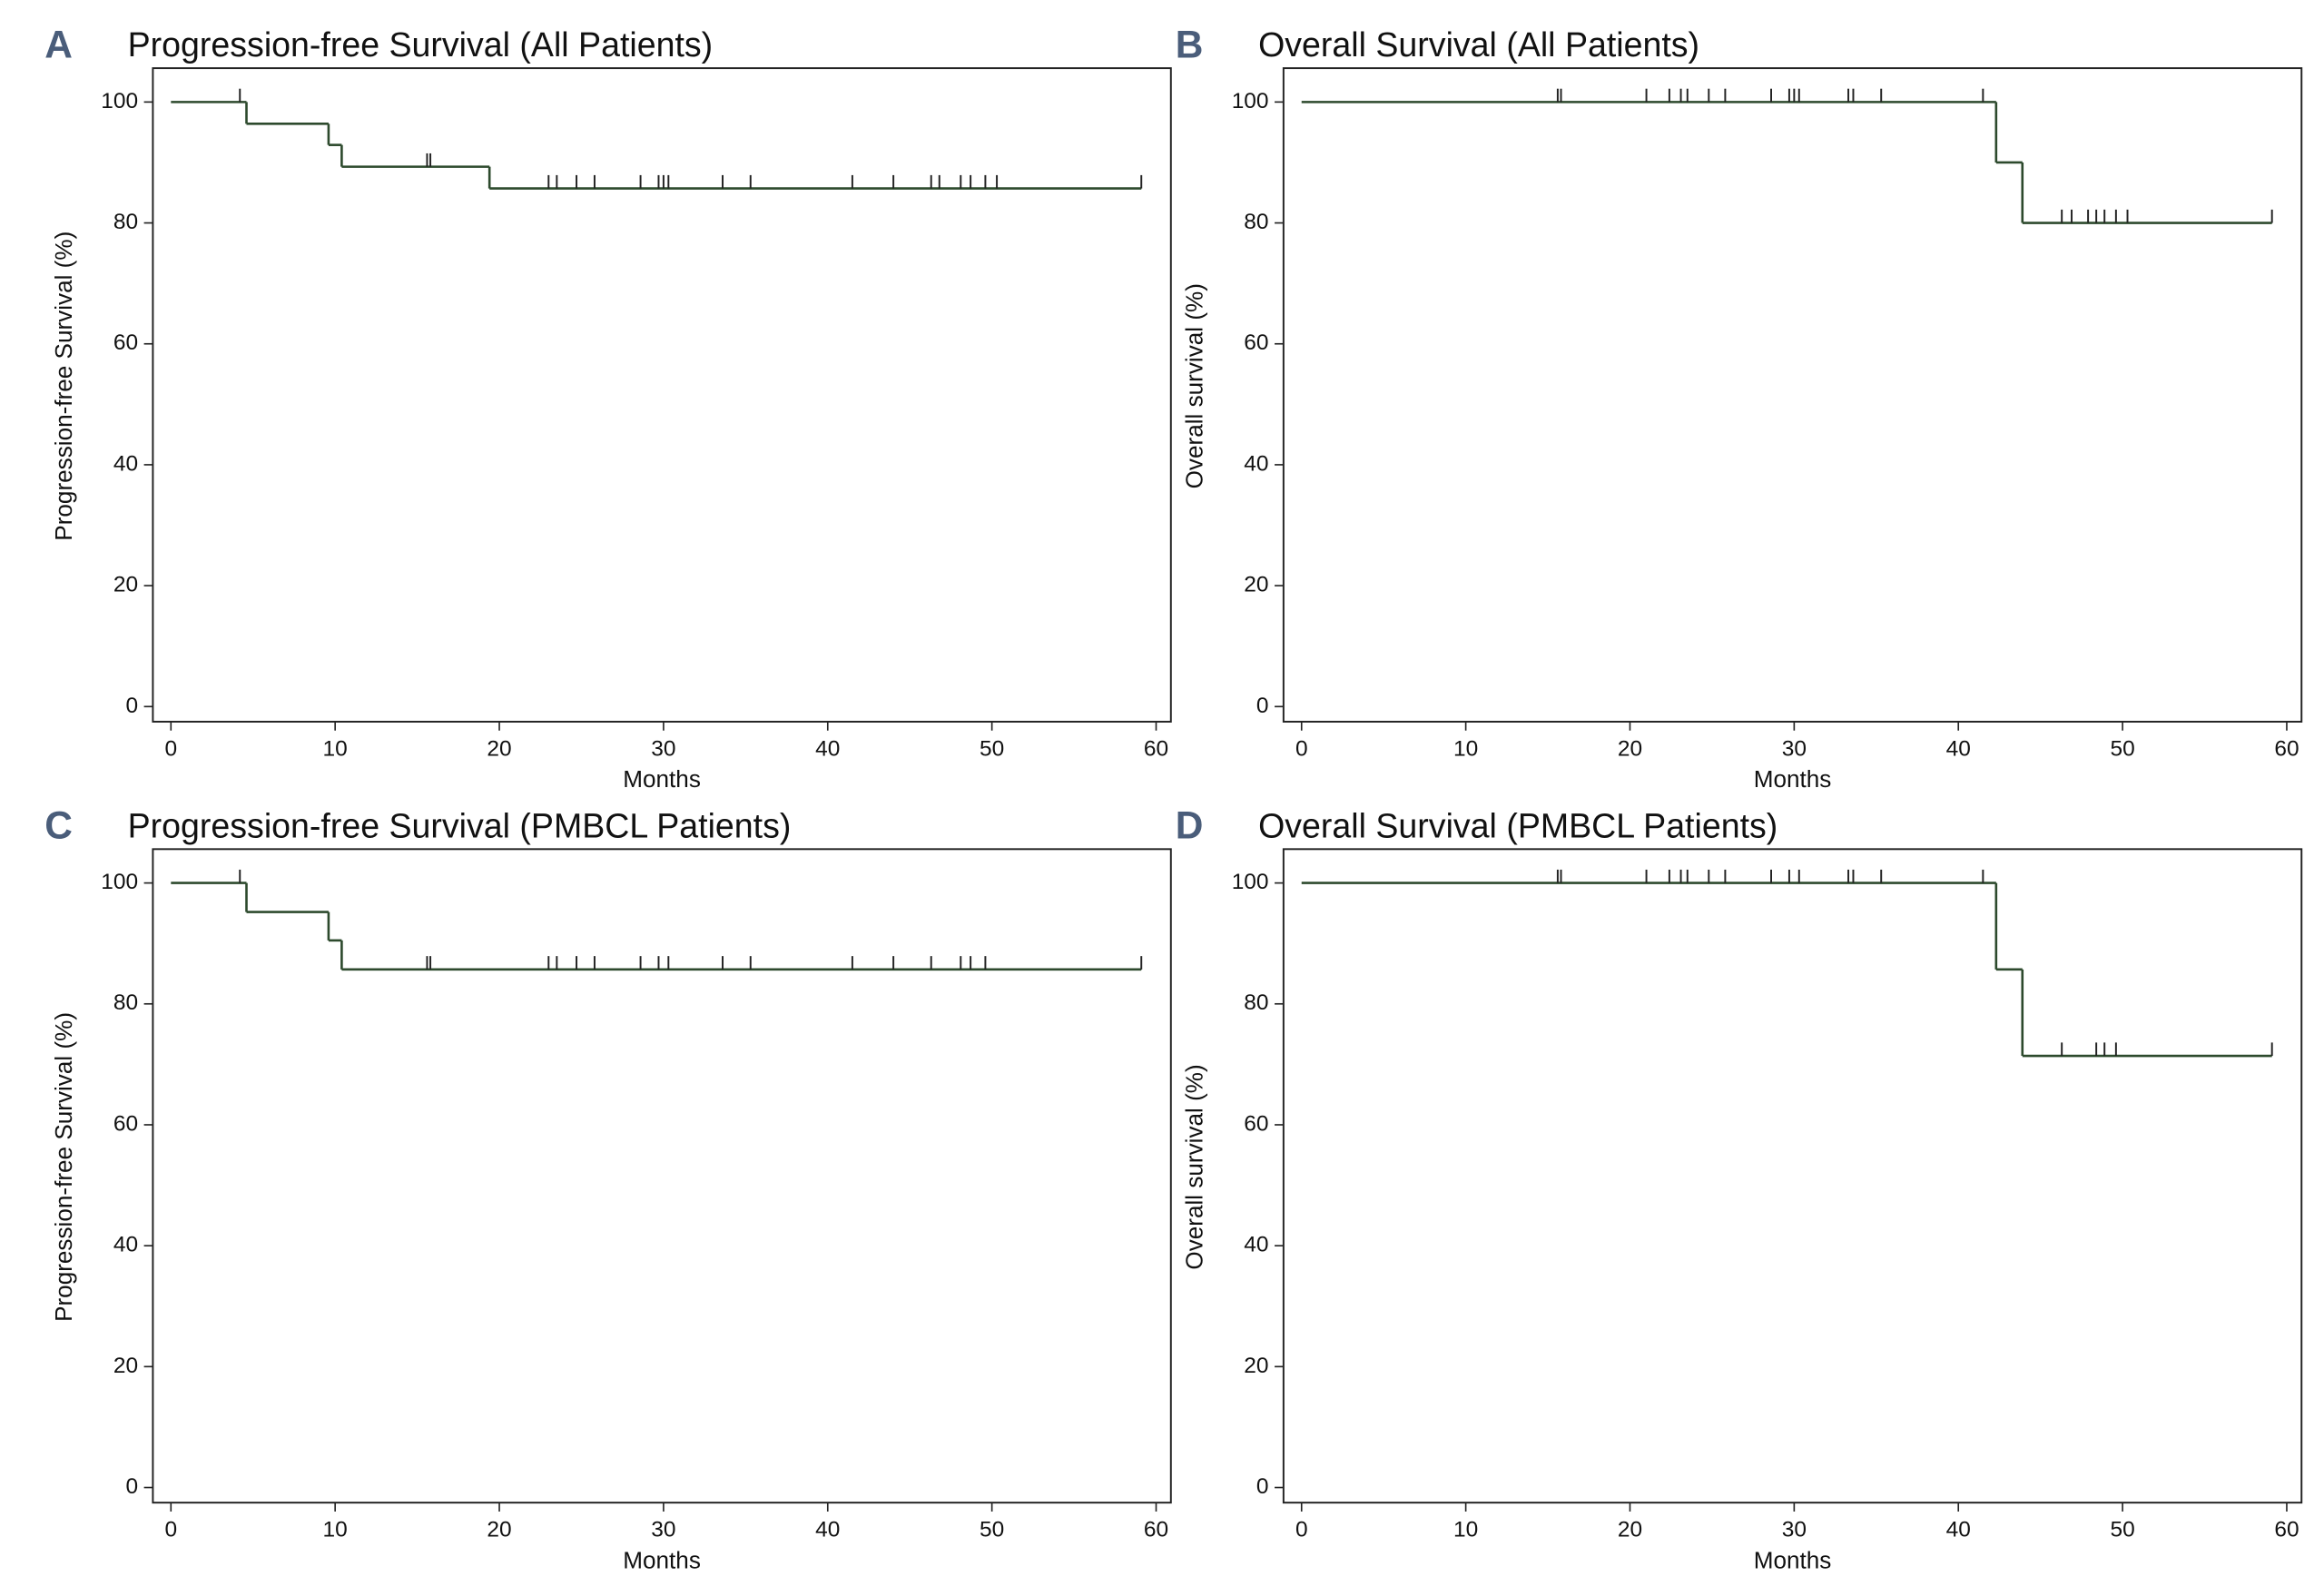  I want to click on panel-letter: D, so click(1190, 825).